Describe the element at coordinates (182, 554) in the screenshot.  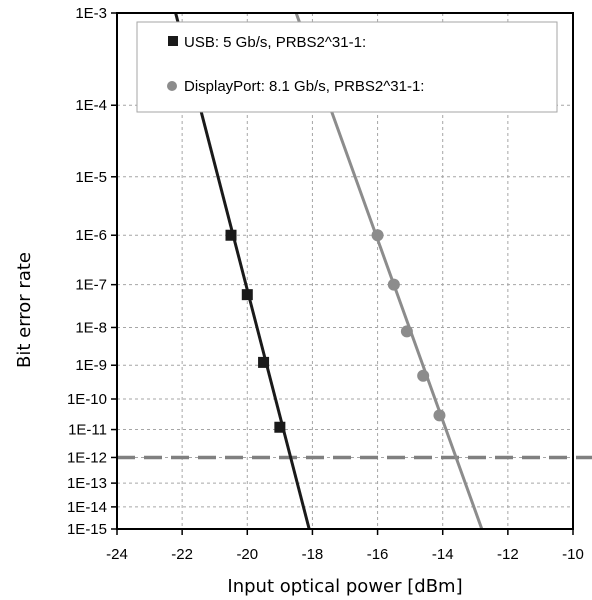
I see `x-tick-label: -22` at that location.